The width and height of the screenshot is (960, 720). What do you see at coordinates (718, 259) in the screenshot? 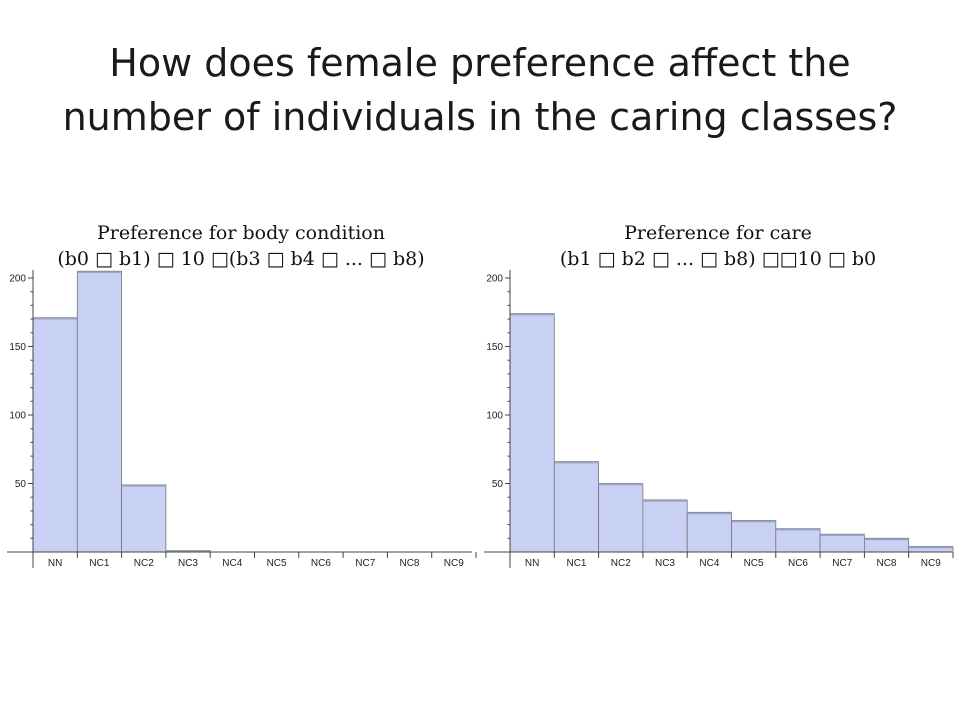
I see `chart-subtitle: (b1 □ b2 □ ... □ b8) □□10 □ b0` at bounding box center [718, 259].